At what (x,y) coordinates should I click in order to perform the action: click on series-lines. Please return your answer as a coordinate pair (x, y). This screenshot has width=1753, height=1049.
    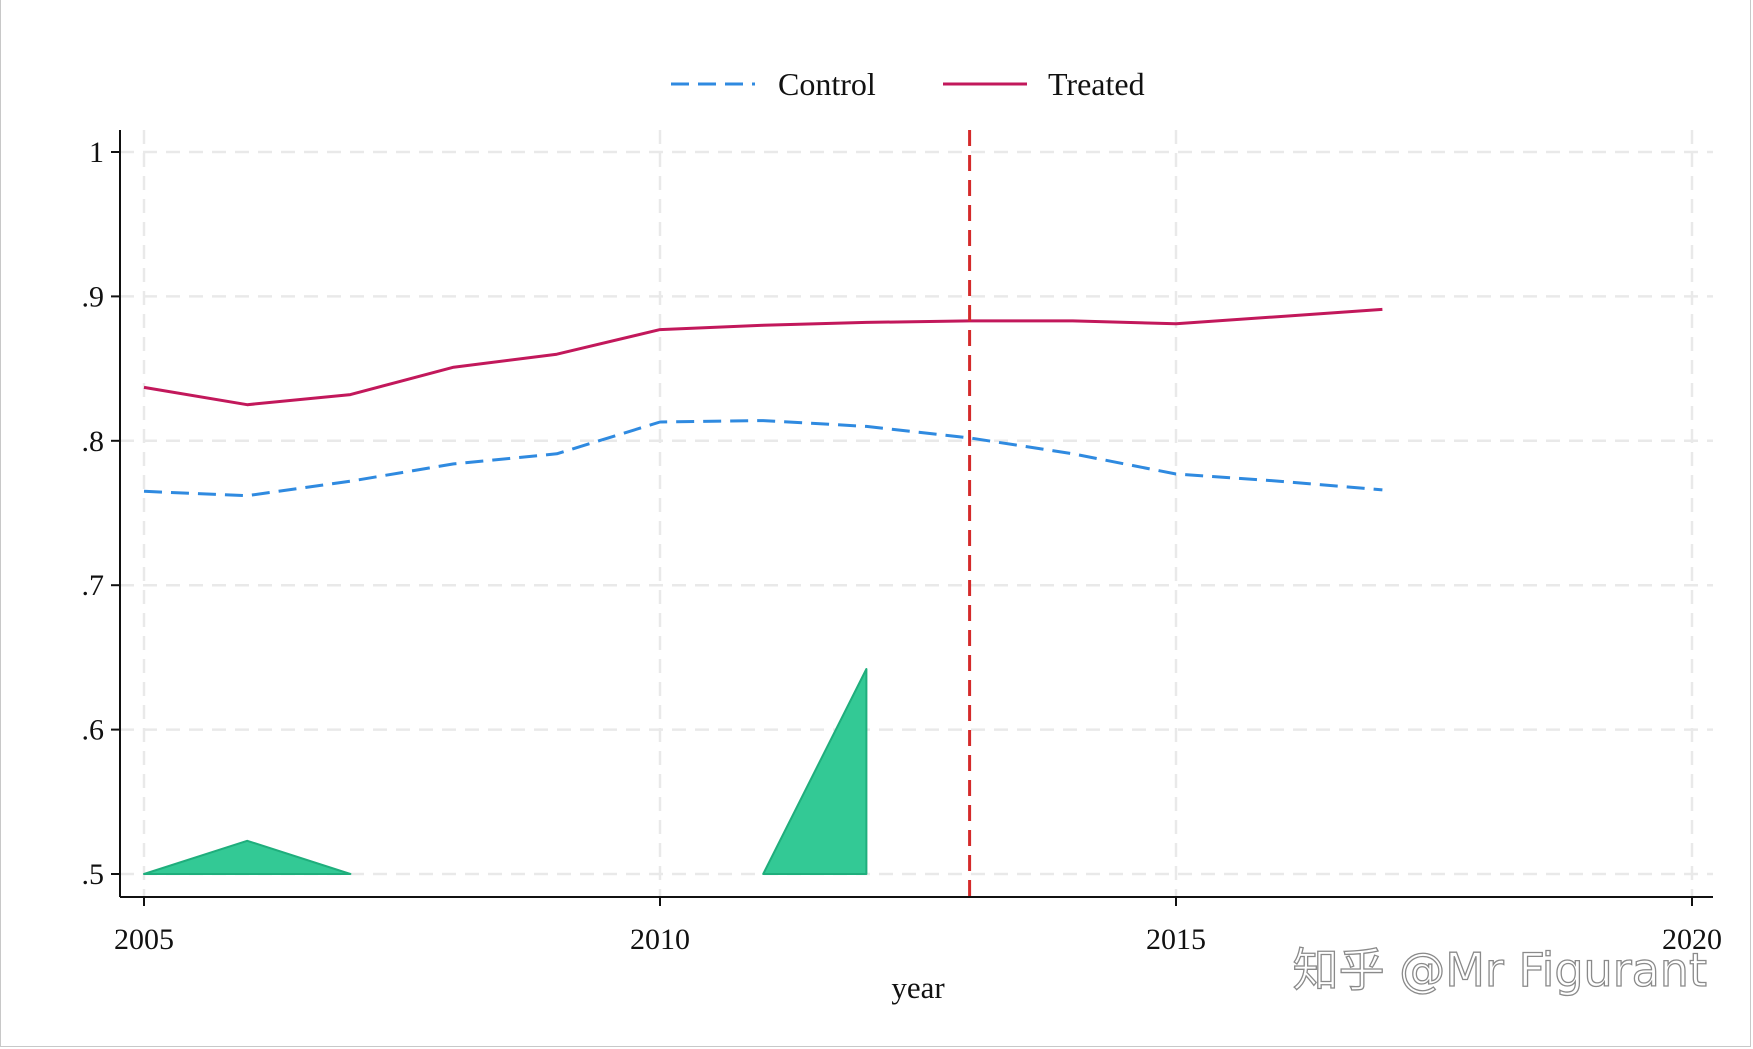
    Looking at the image, I should click on (763, 402).